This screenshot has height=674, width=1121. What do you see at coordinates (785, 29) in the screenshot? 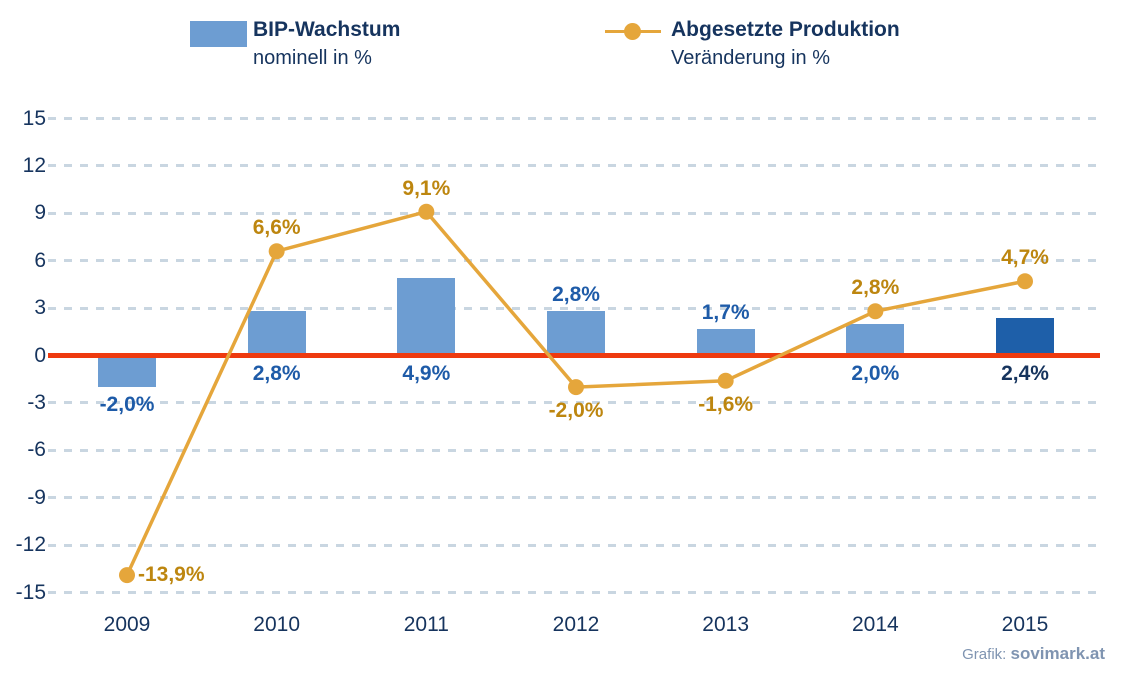
I see `legend-line-title: Abgesetzte Produktion` at bounding box center [785, 29].